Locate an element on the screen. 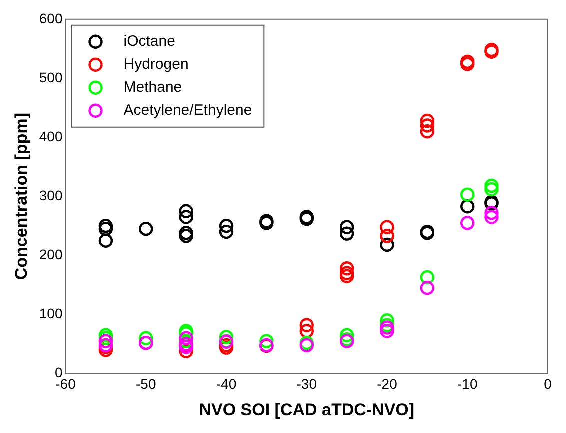 The width and height of the screenshot is (566, 433). y-tick-label: 600 is located at coordinates (51, 18).